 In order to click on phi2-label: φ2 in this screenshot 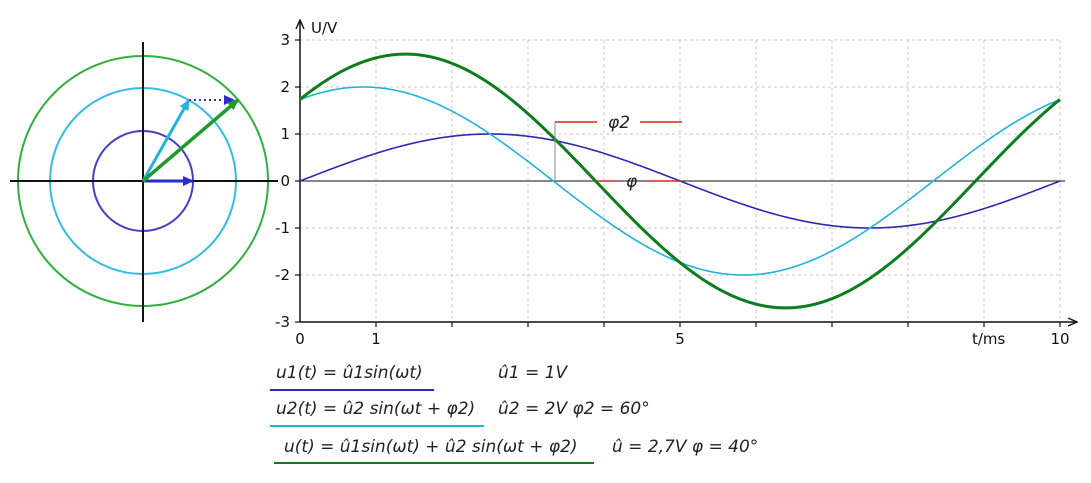, I will do `click(619, 123)`.